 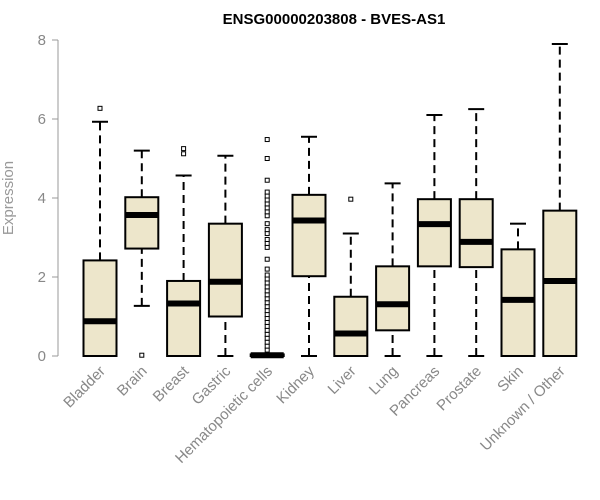 I want to click on box-brain, so click(x=142, y=253).